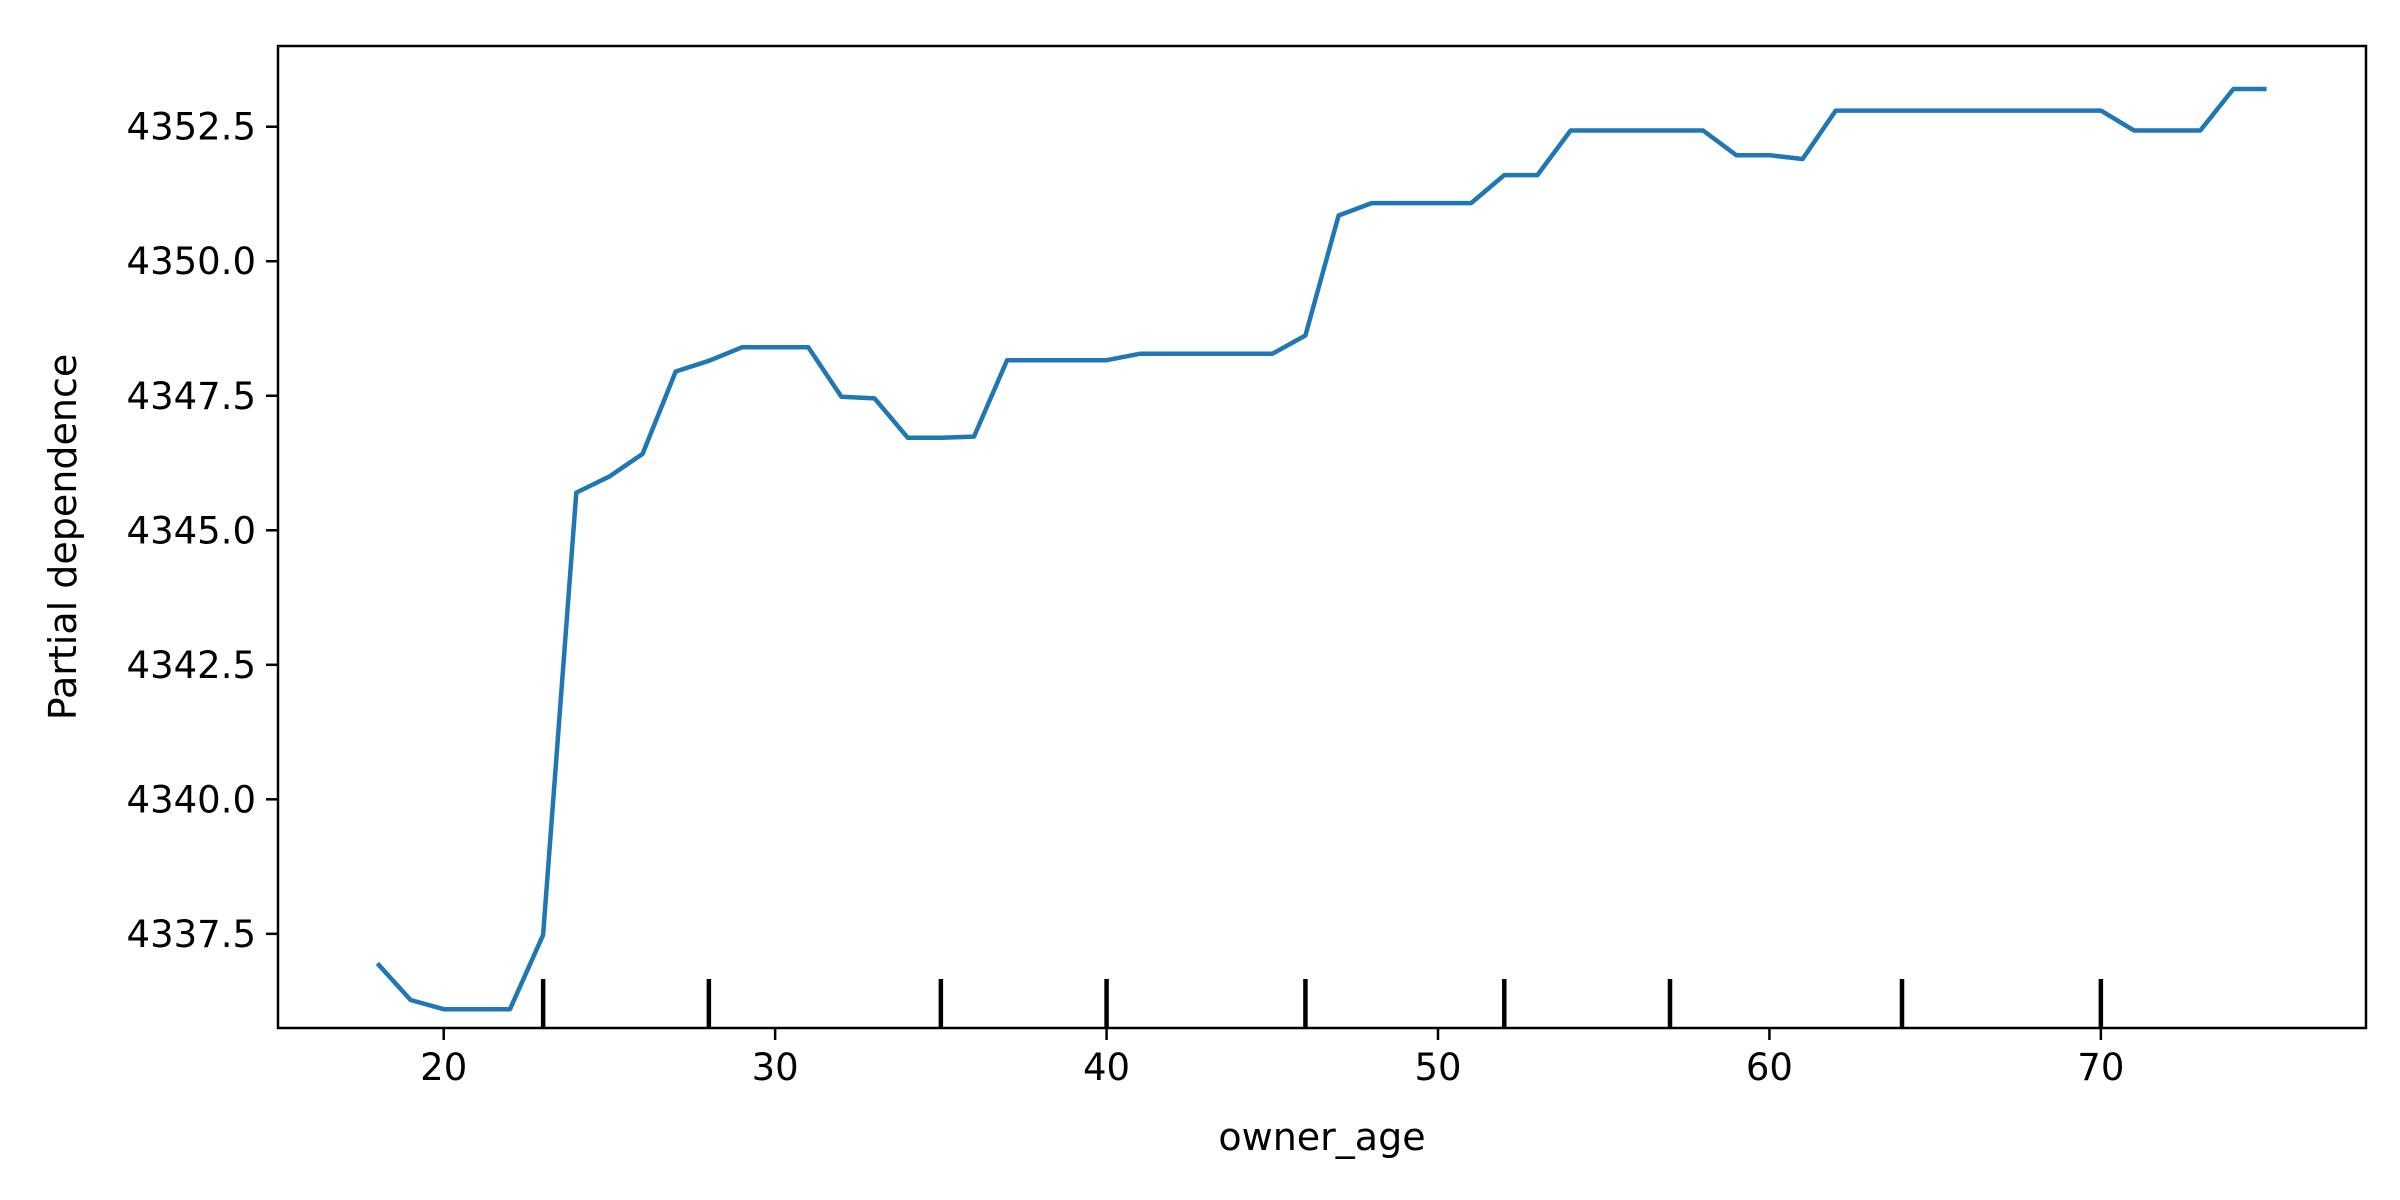 Image resolution: width=2400 pixels, height=1200 pixels. What do you see at coordinates (775, 1067) in the screenshot?
I see `x-tick-label: 30` at bounding box center [775, 1067].